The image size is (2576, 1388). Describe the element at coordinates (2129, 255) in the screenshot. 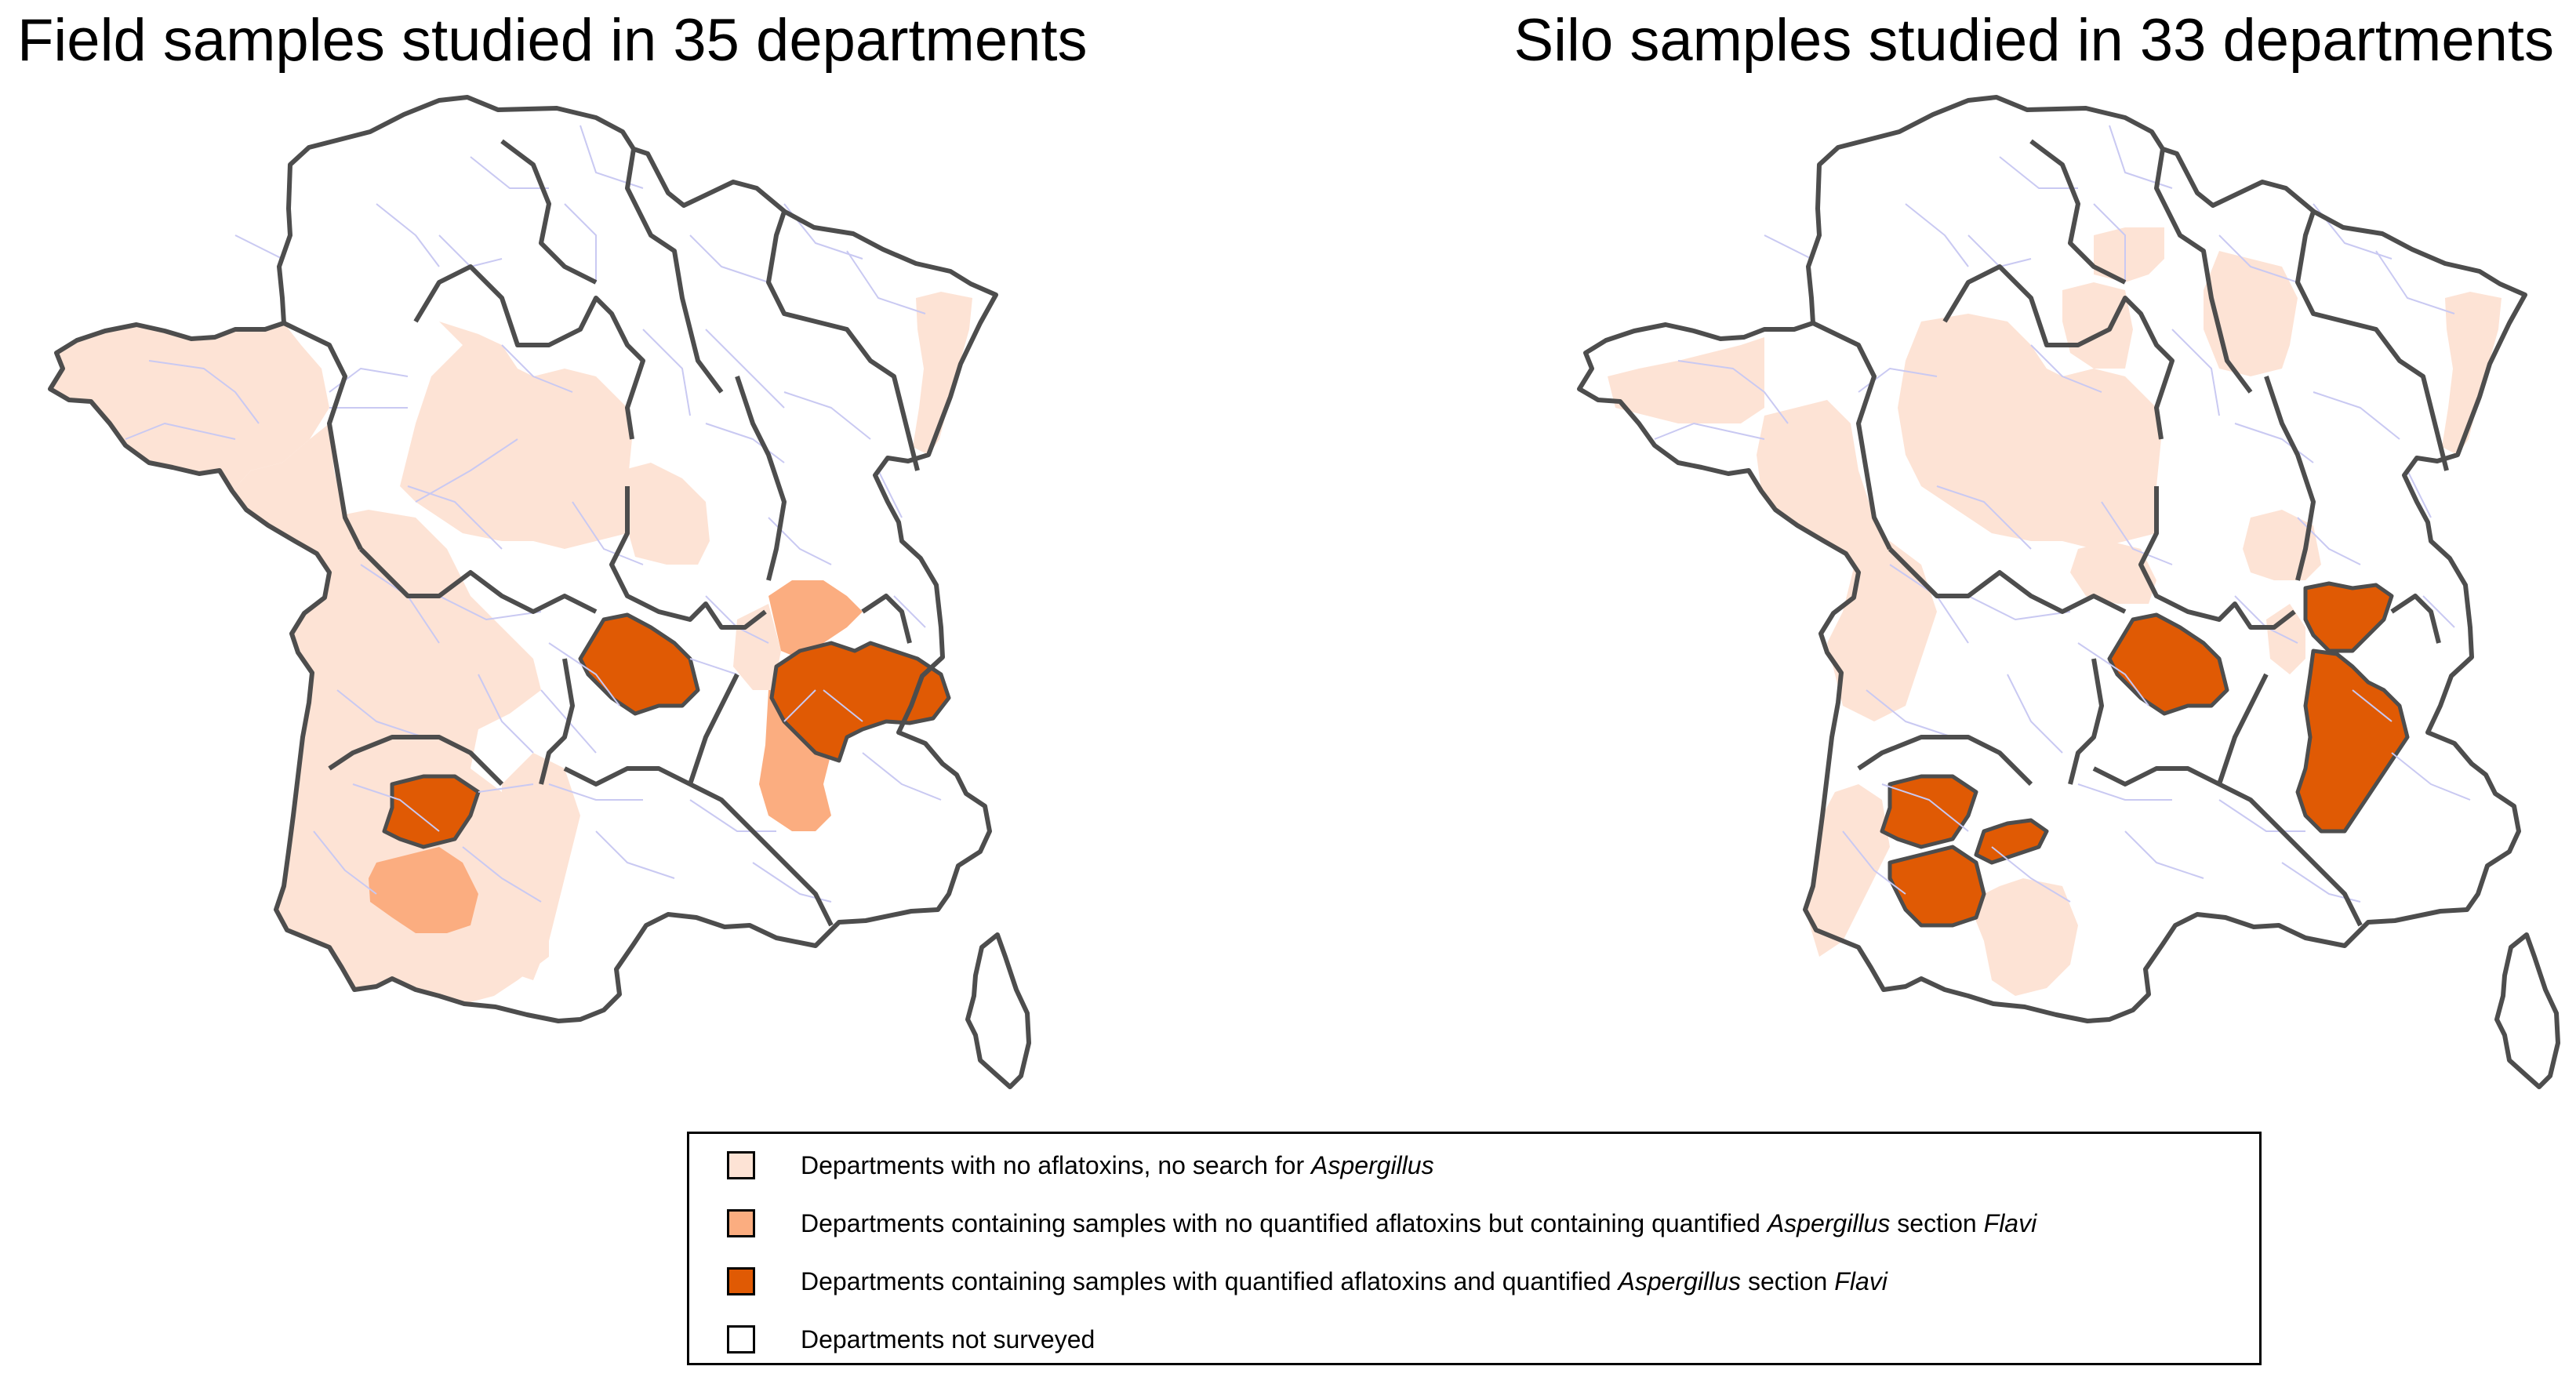

I see `picardy-region` at that location.